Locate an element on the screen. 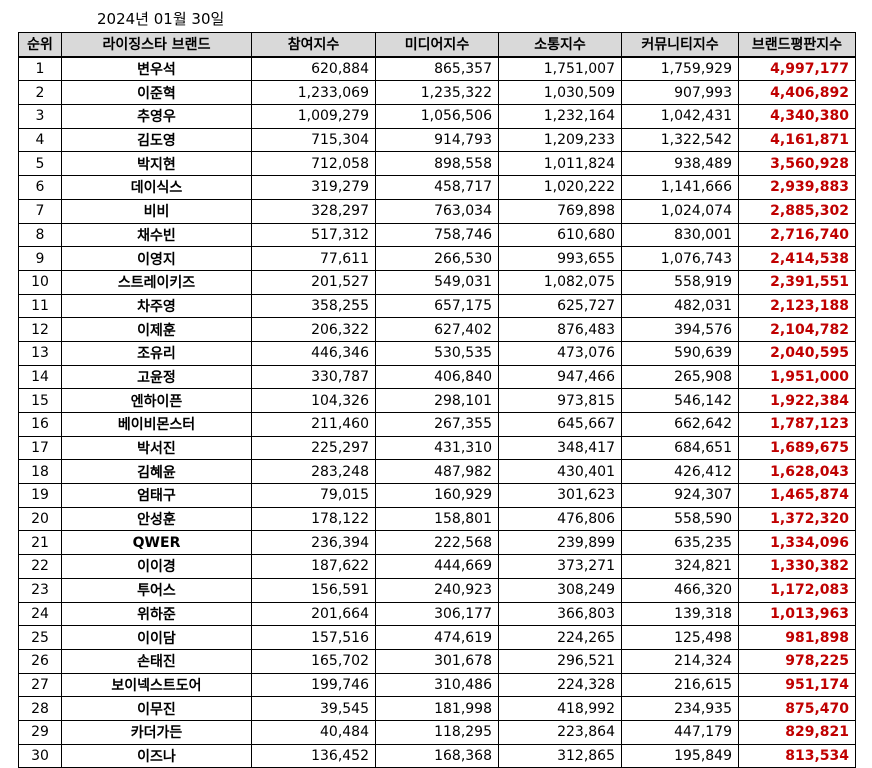 This screenshot has width=872, height=768. cell-rank: 25 is located at coordinates (40, 637).